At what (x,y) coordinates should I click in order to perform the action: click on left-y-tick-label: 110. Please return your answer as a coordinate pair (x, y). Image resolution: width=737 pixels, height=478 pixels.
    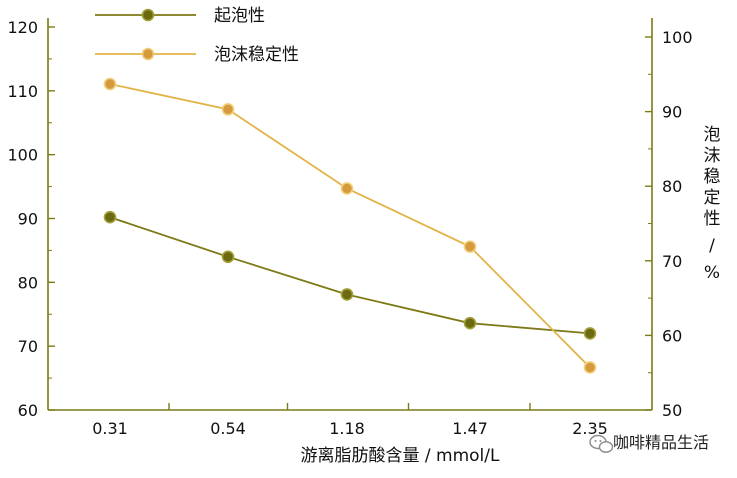
    Looking at the image, I should click on (22, 91).